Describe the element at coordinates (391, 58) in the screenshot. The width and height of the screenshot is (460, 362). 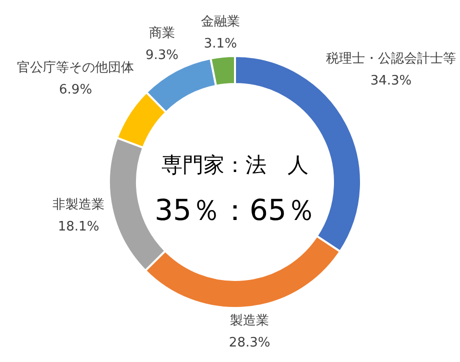
I see `slice-label: 税理士・公認会計士等` at that location.